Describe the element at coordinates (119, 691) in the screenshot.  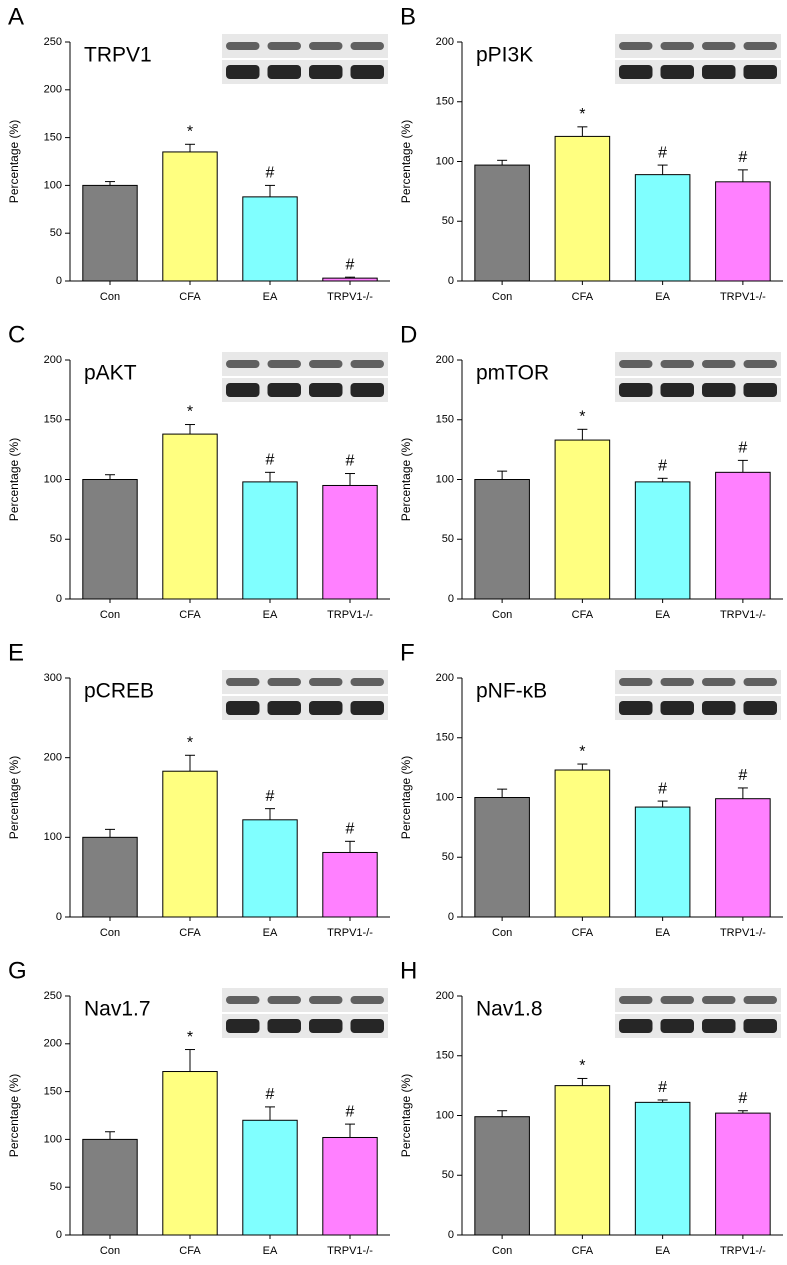
I see `panel-title: pCREB` at that location.